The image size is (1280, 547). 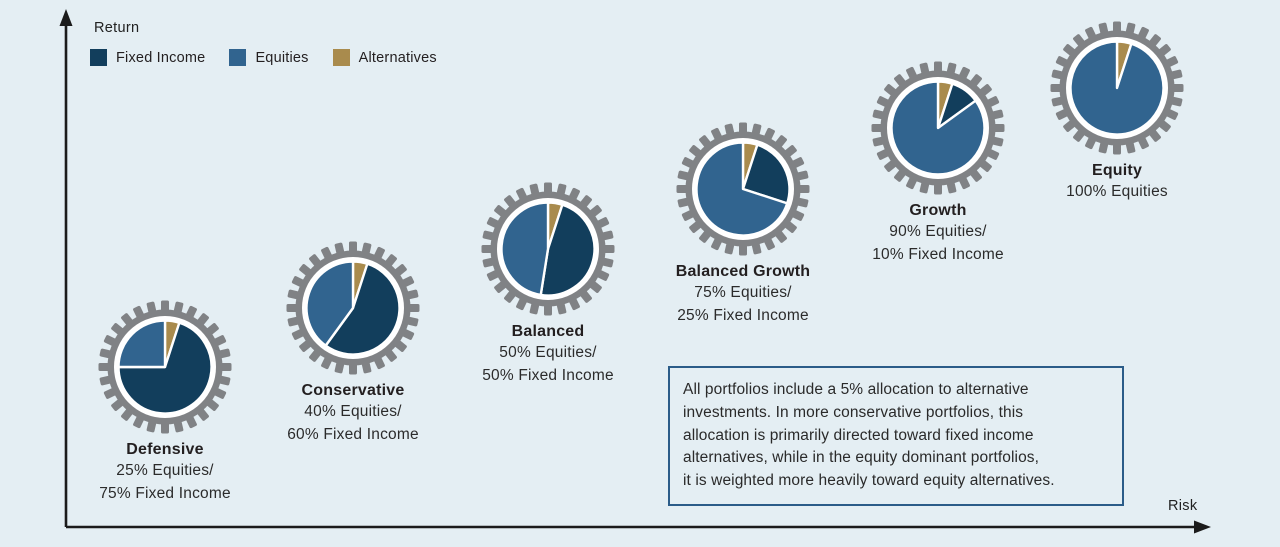 I want to click on portfolio-title: Defensive, so click(x=165, y=449).